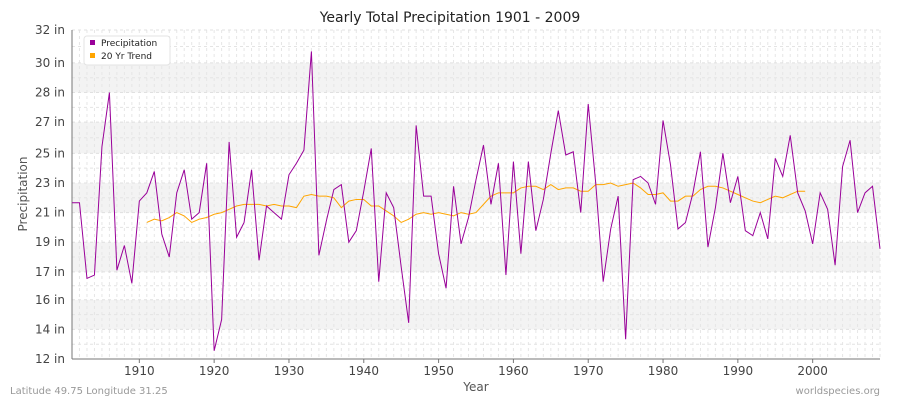  Describe the element at coordinates (92, 55) in the screenshot. I see `legend-swatch-20-yr-trend` at that location.